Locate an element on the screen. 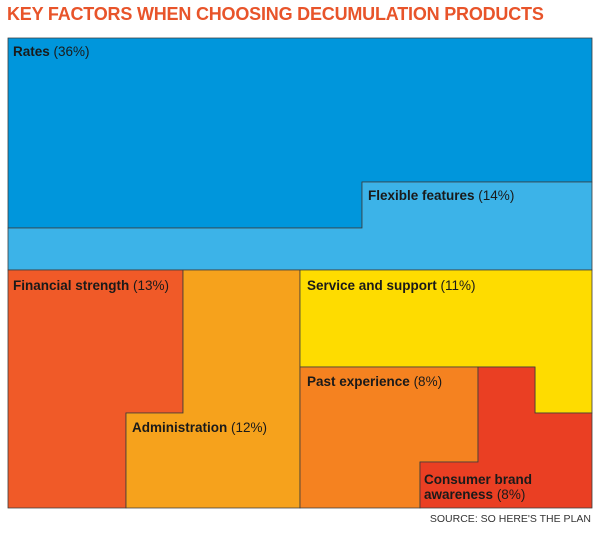  treemap-label-consumer-brand-awareness: Consumer brand awareness (8%) is located at coordinates (478, 487).